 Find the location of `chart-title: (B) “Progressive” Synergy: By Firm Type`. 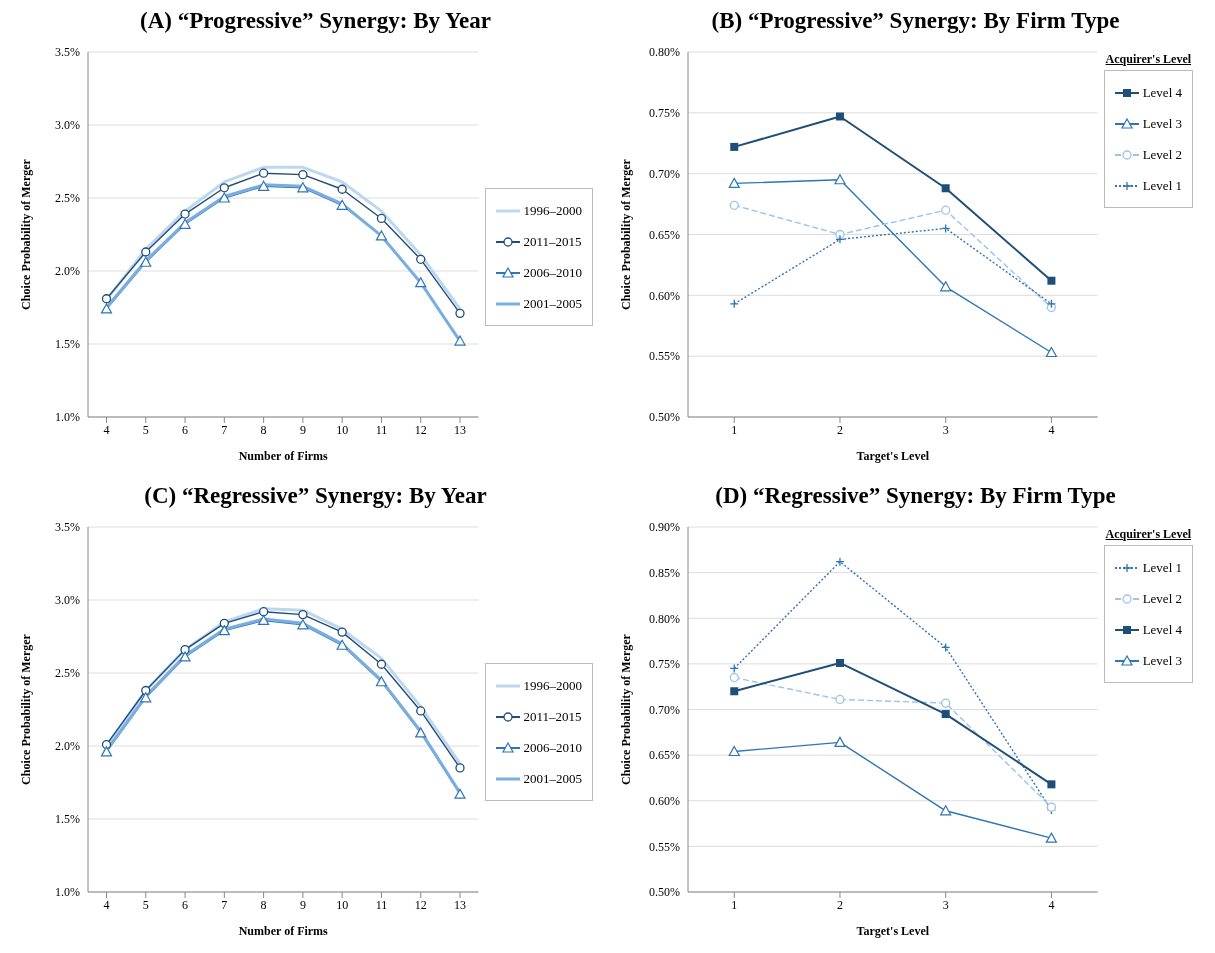

chart-title: (B) “Progressive” Synergy: By Firm Type is located at coordinates (915, 21).